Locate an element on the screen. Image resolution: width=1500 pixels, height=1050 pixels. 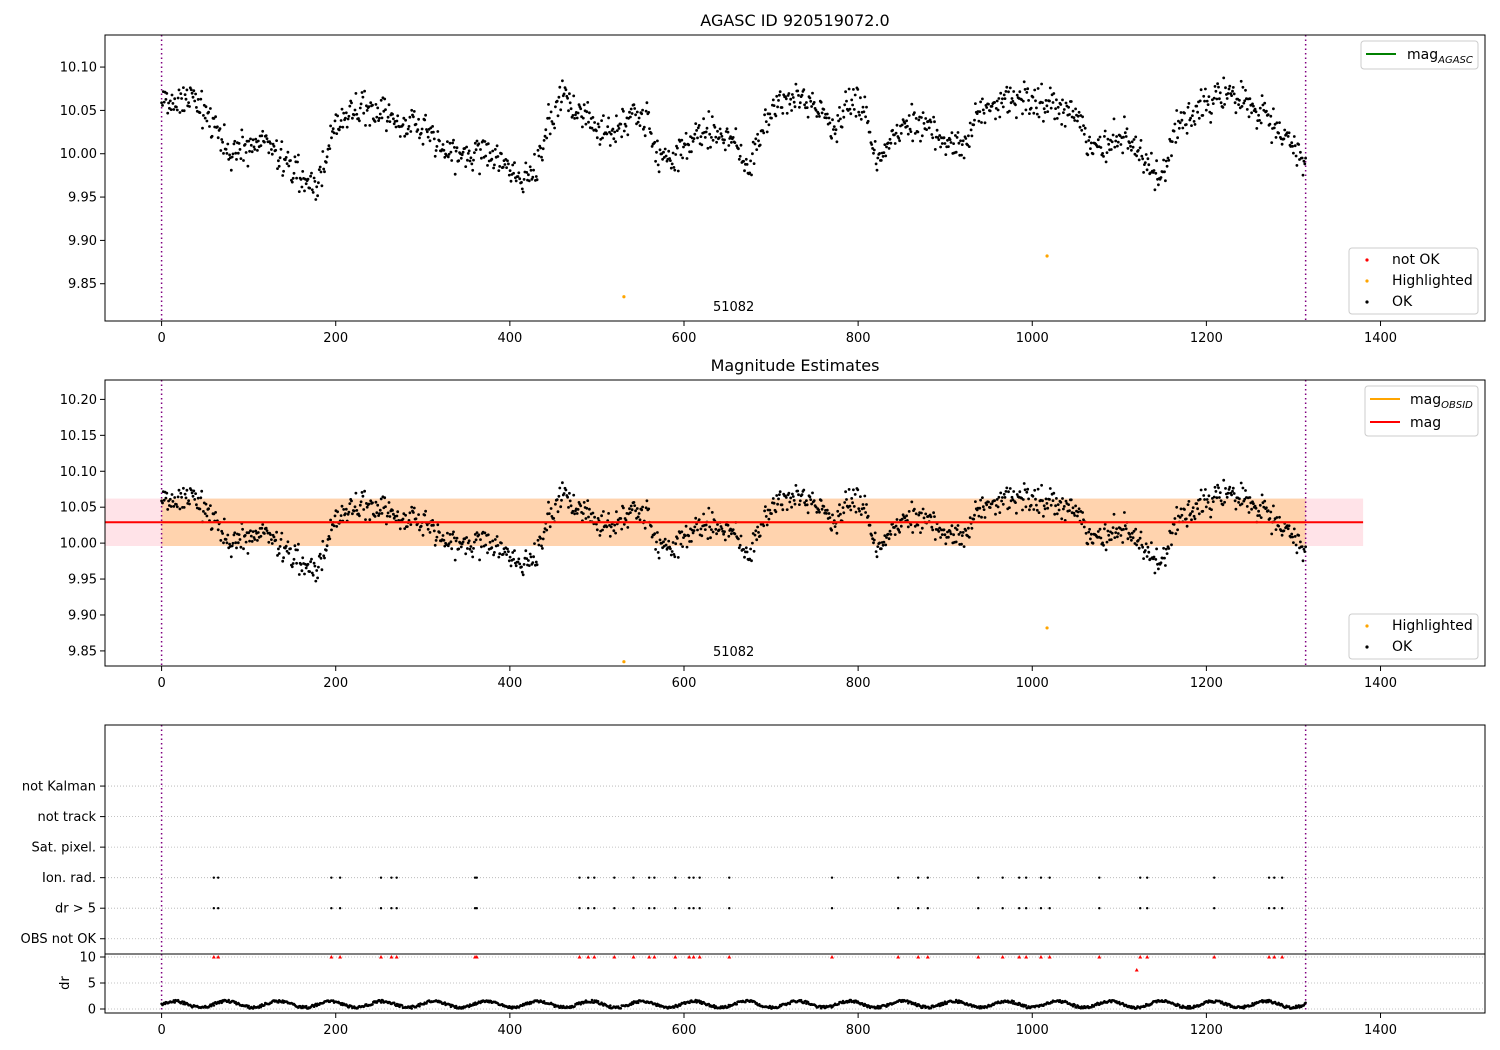
legend-label-mag-obsid: magOBSID is located at coordinates (1441, 401).